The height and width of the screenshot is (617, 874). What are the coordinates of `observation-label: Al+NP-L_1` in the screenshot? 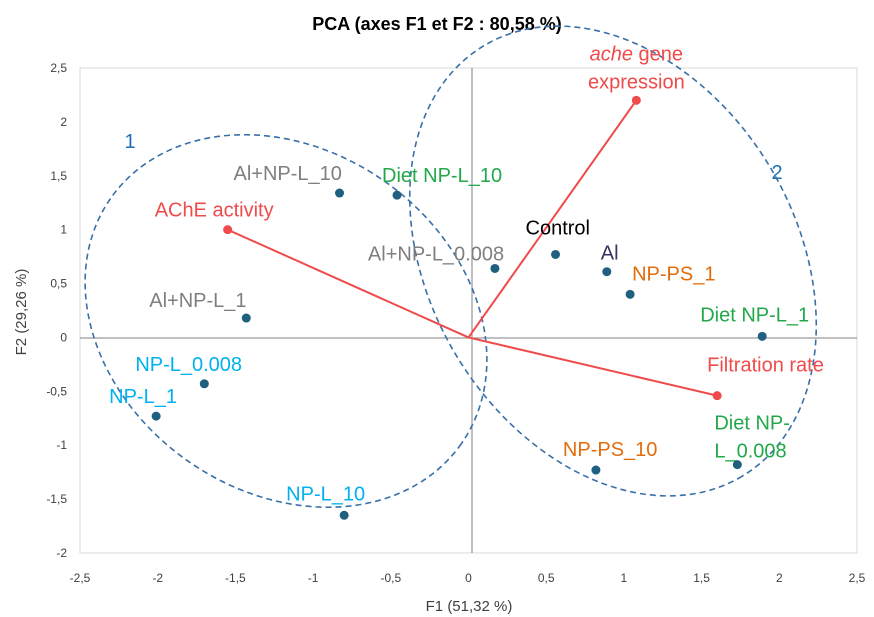 It's located at (197, 301).